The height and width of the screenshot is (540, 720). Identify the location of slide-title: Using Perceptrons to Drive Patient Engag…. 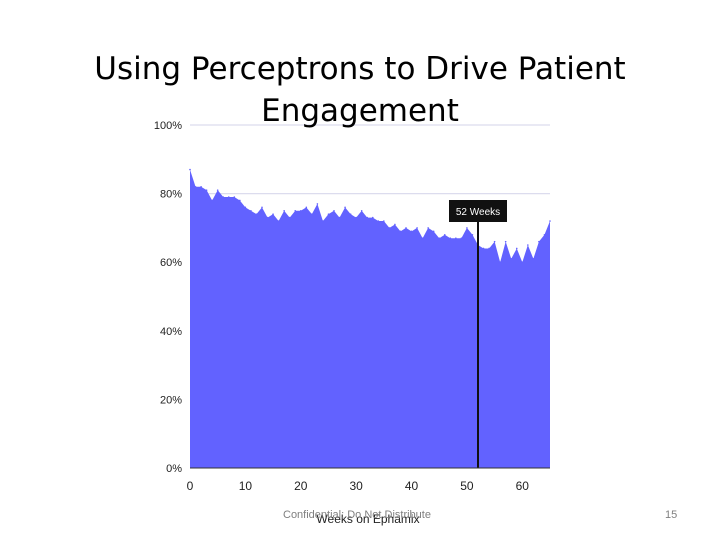
(360, 90).